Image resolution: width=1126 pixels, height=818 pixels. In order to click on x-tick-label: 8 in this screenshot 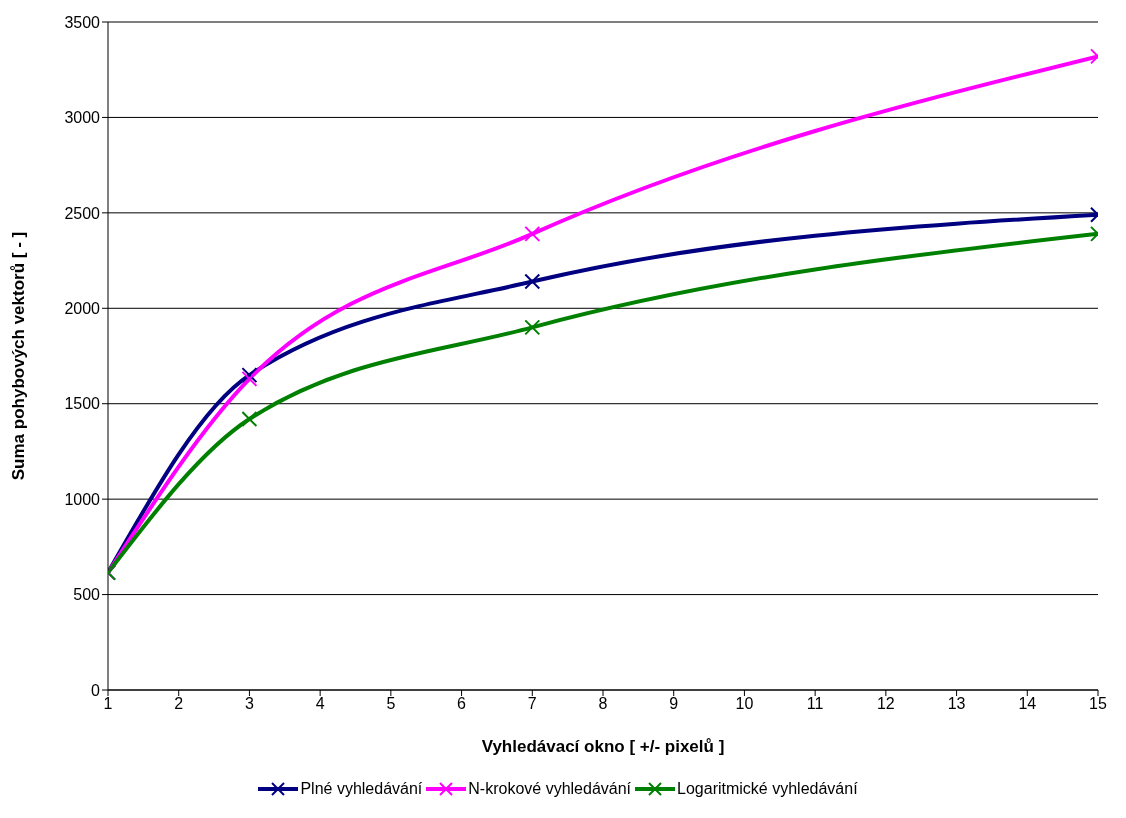, I will do `click(603, 704)`.